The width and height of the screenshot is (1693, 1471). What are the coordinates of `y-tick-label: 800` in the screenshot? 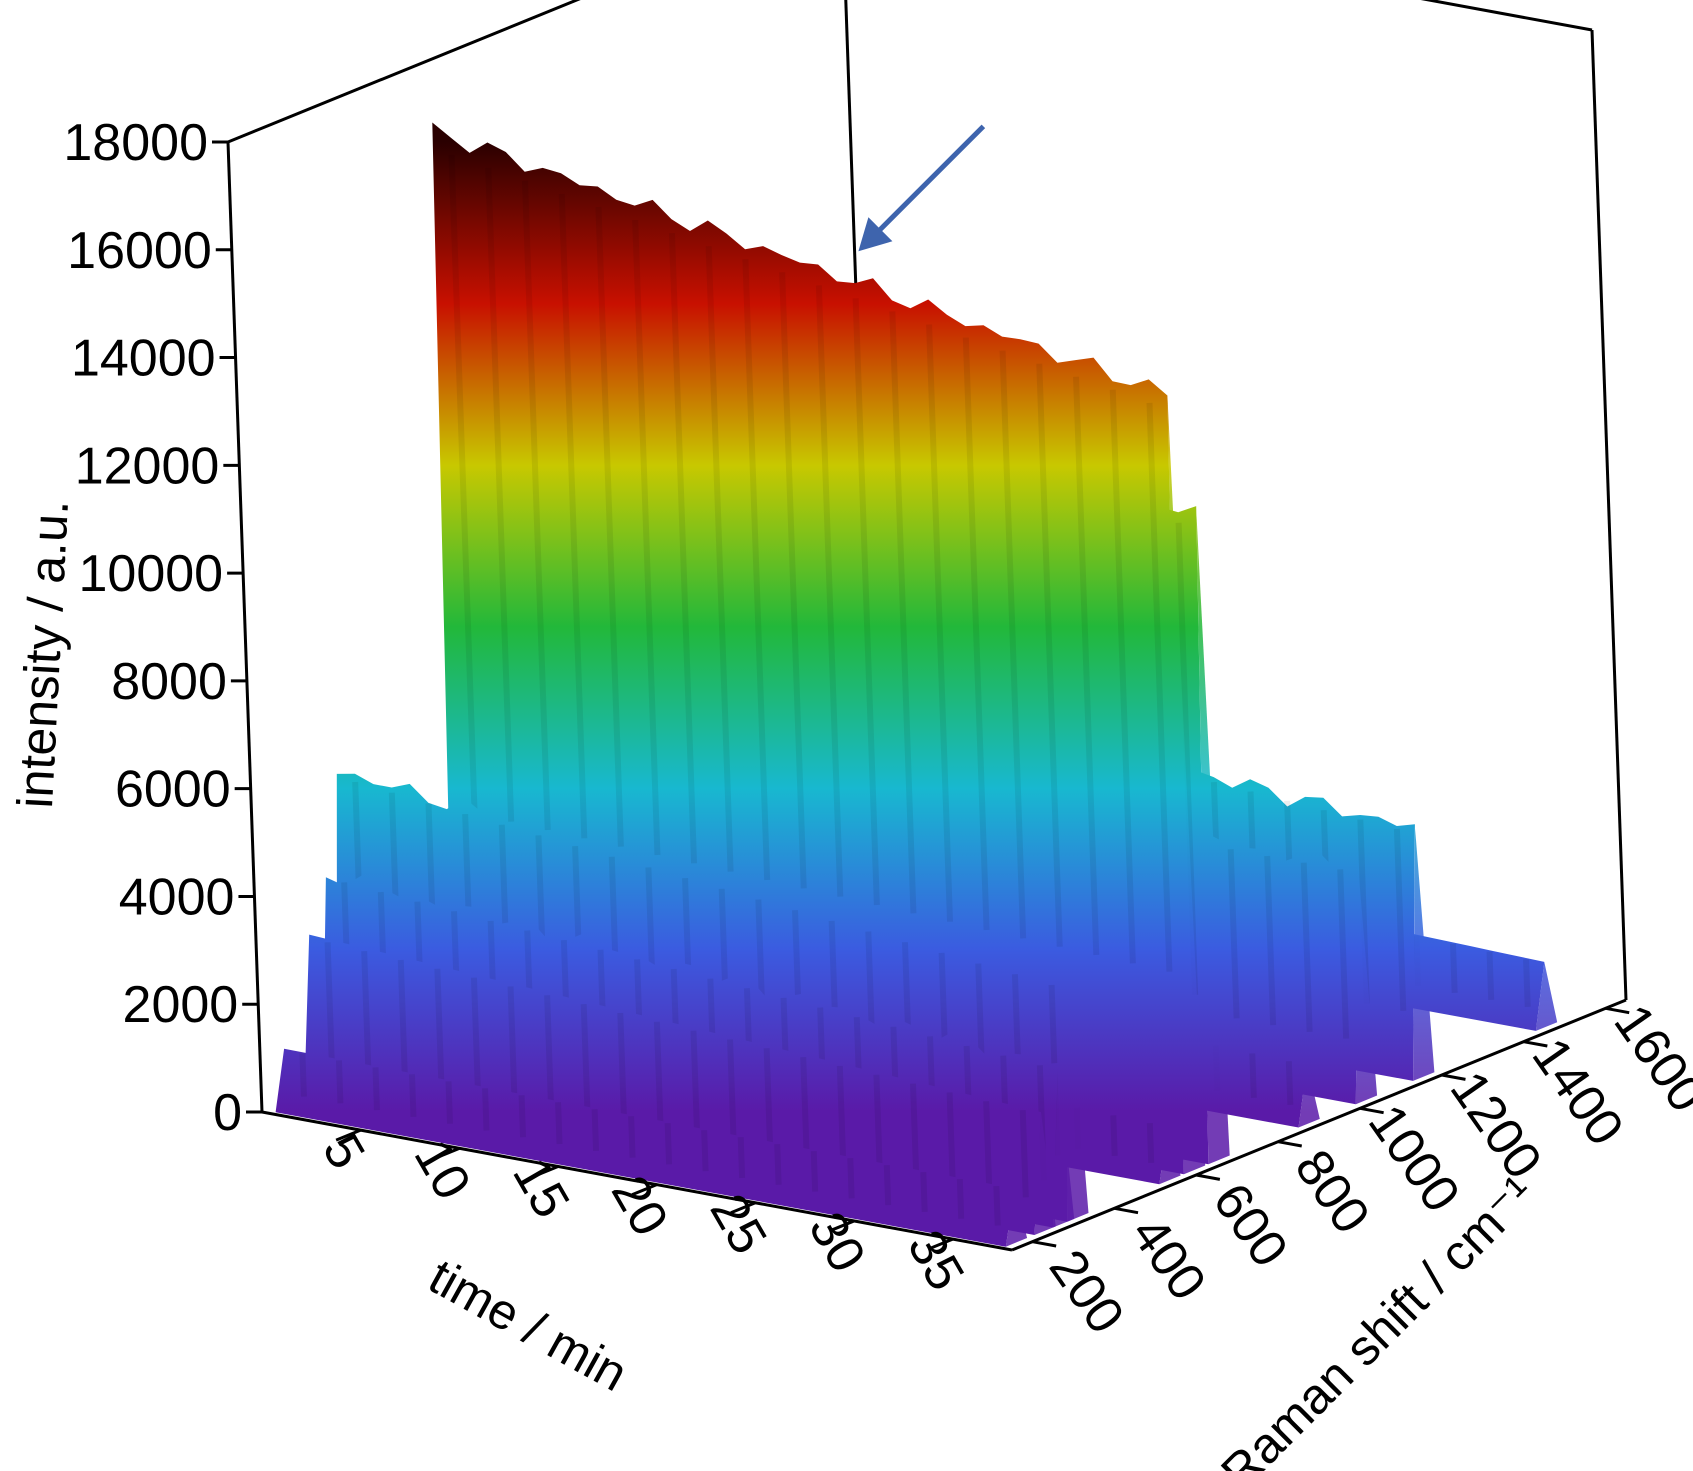 It's located at (1331, 1192).